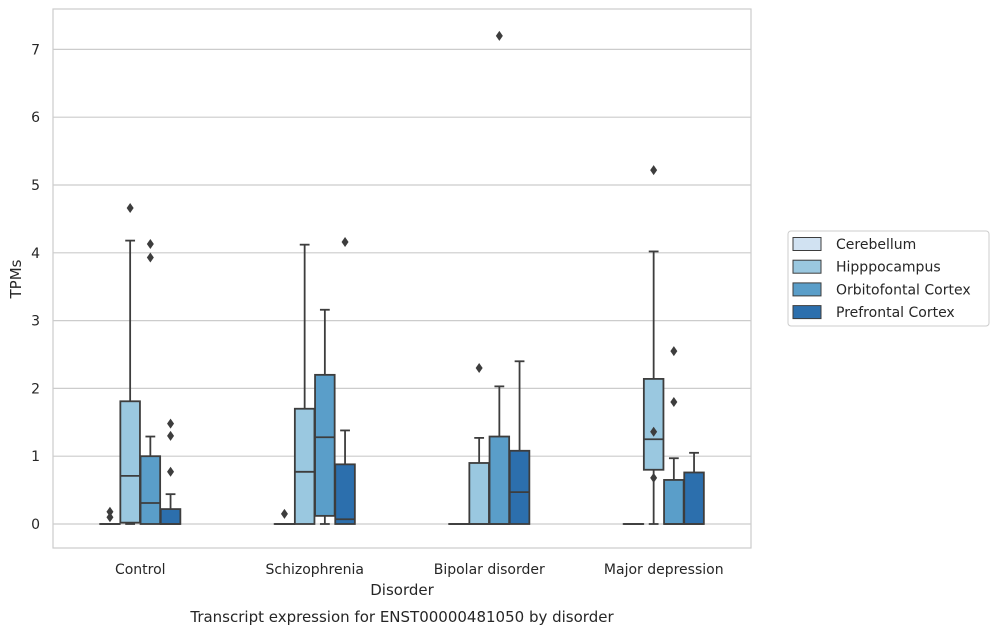 The image size is (999, 634). Describe the element at coordinates (35, 254) in the screenshot. I see `y-tick-label: 4` at that location.